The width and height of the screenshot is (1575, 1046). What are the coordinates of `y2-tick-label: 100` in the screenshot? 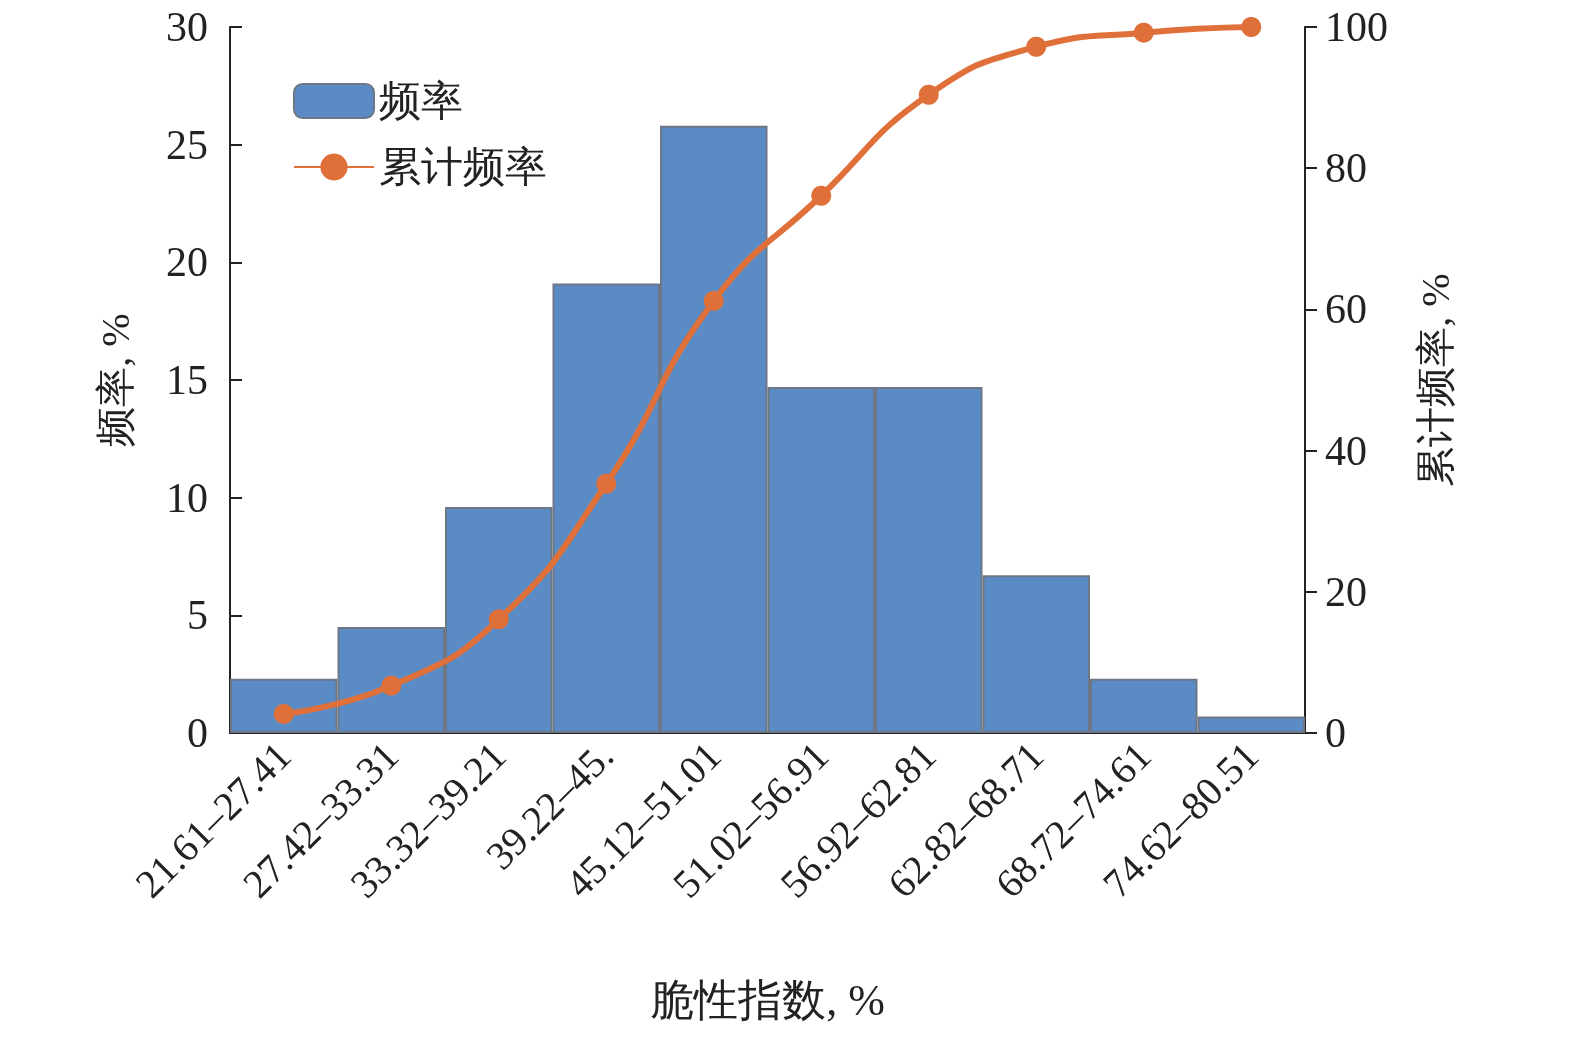 It's located at (1356, 27).